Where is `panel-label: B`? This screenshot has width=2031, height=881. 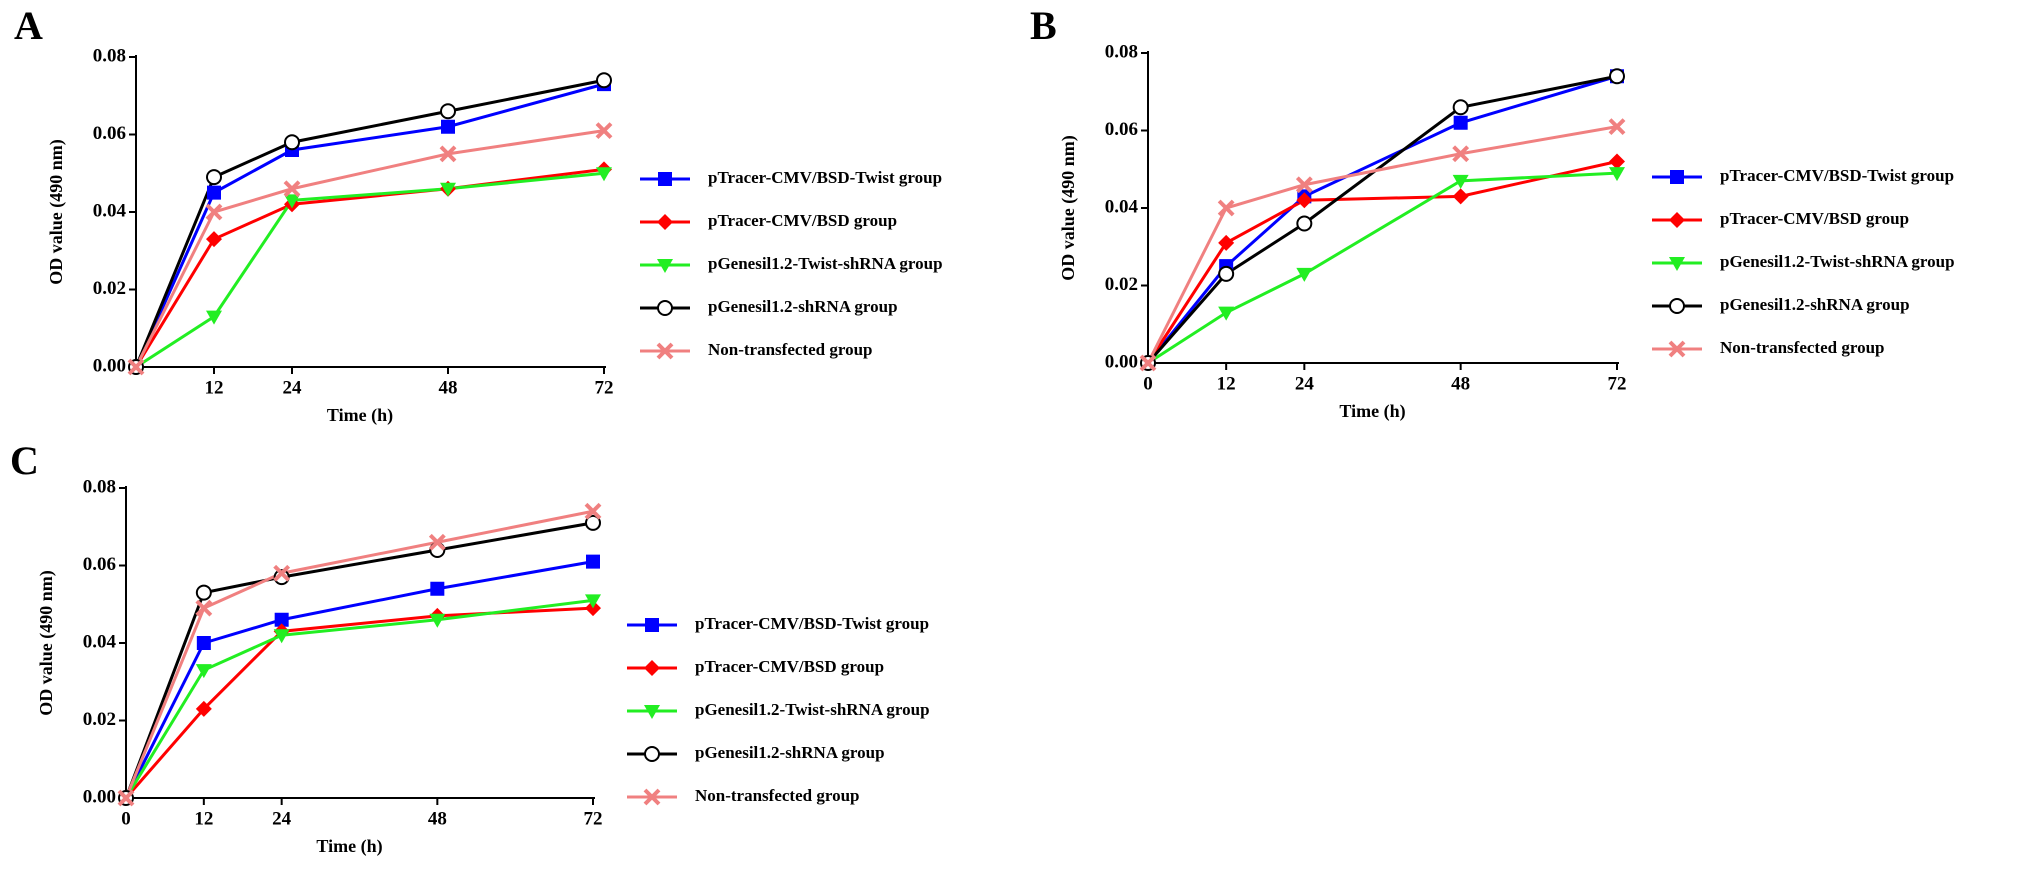 panel-label: B is located at coordinates (1043, 25).